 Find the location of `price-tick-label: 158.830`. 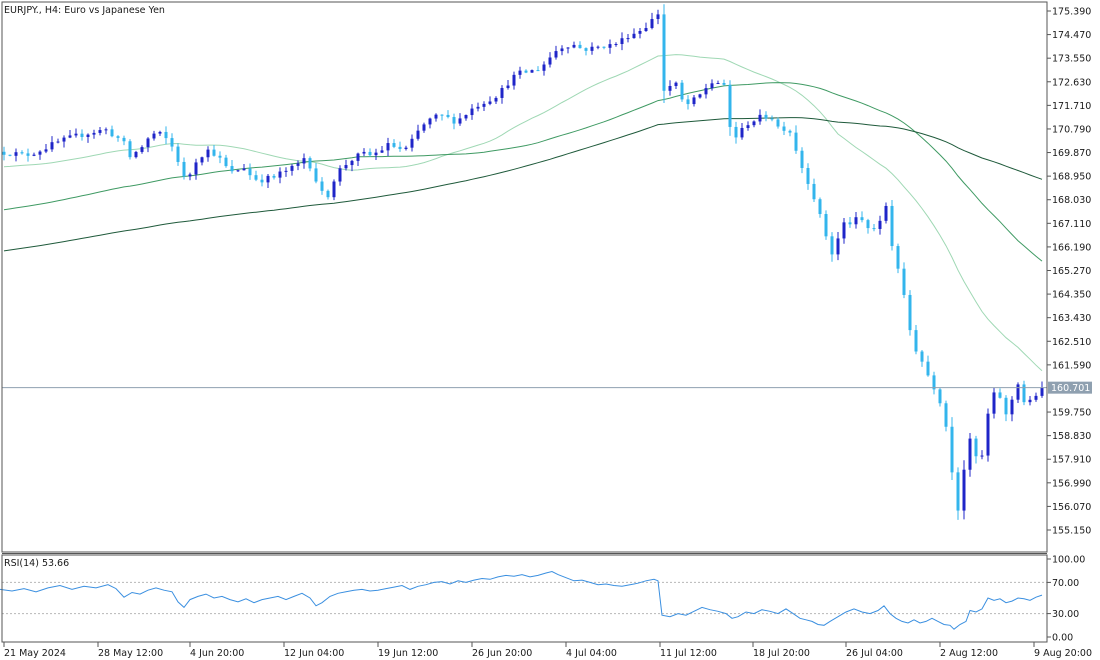

price-tick-label: 158.830 is located at coordinates (1071, 436).